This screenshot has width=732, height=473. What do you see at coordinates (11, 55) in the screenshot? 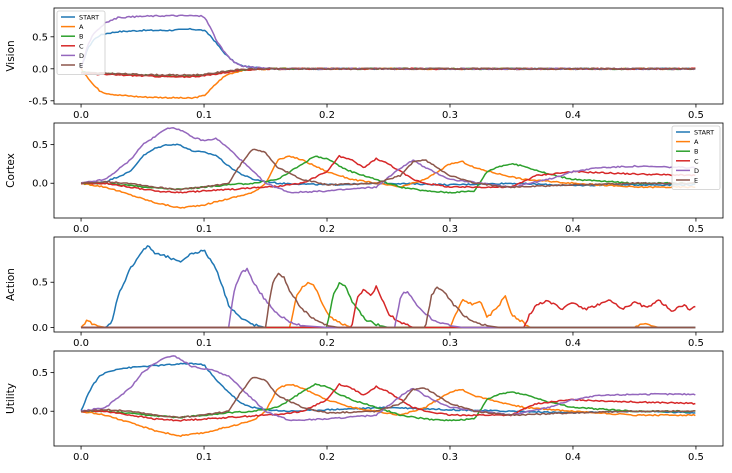
I see `y-axis-label: Vision` at bounding box center [11, 55].